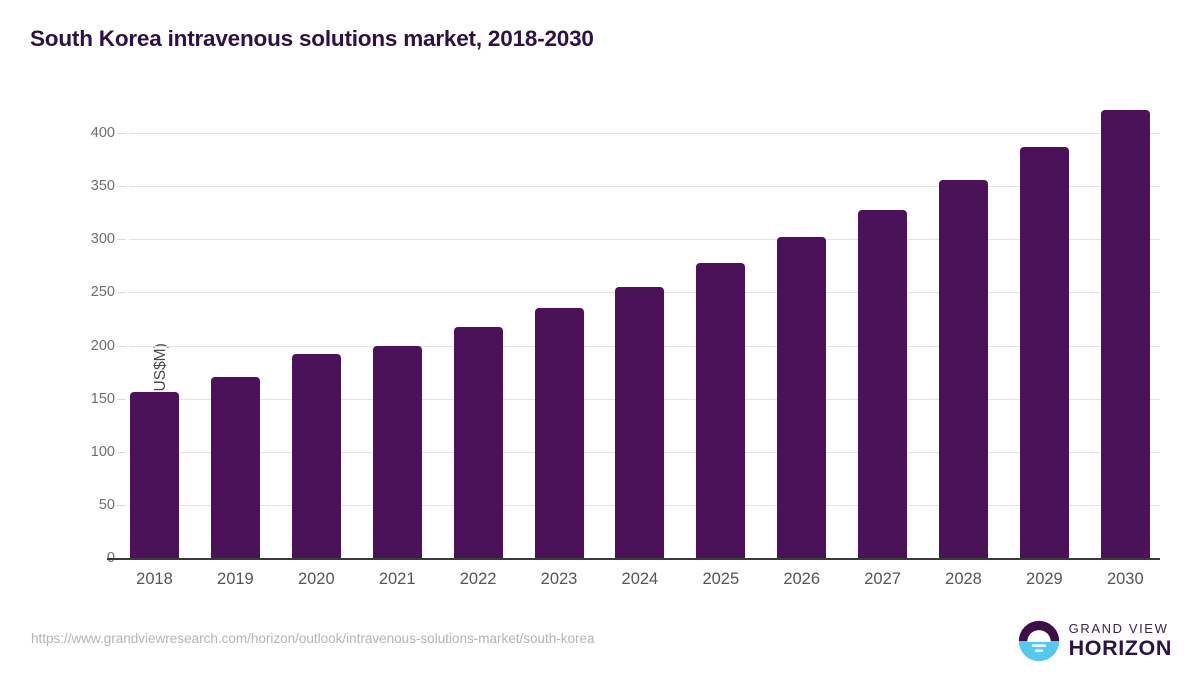 This screenshot has width=1200, height=675. Describe the element at coordinates (102, 451) in the screenshot. I see `y-axis-tick-label: 100` at that location.